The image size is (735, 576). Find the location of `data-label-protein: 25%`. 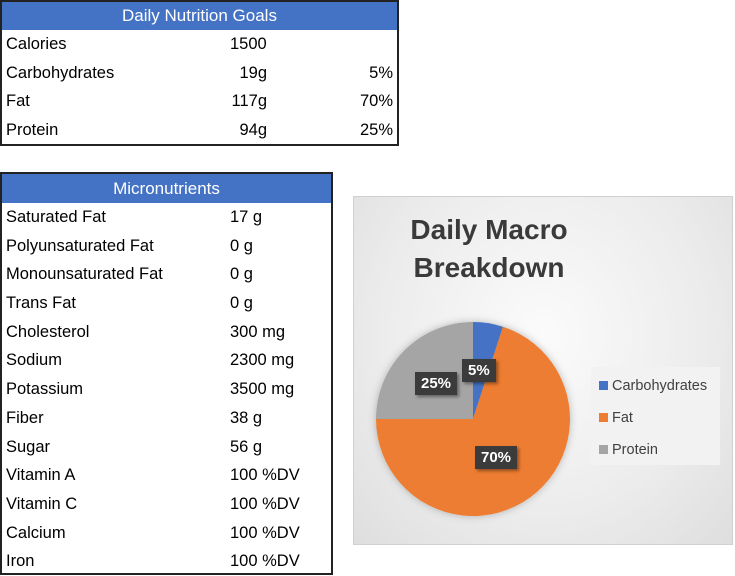

data-label-protein: 25% is located at coordinates (436, 383).